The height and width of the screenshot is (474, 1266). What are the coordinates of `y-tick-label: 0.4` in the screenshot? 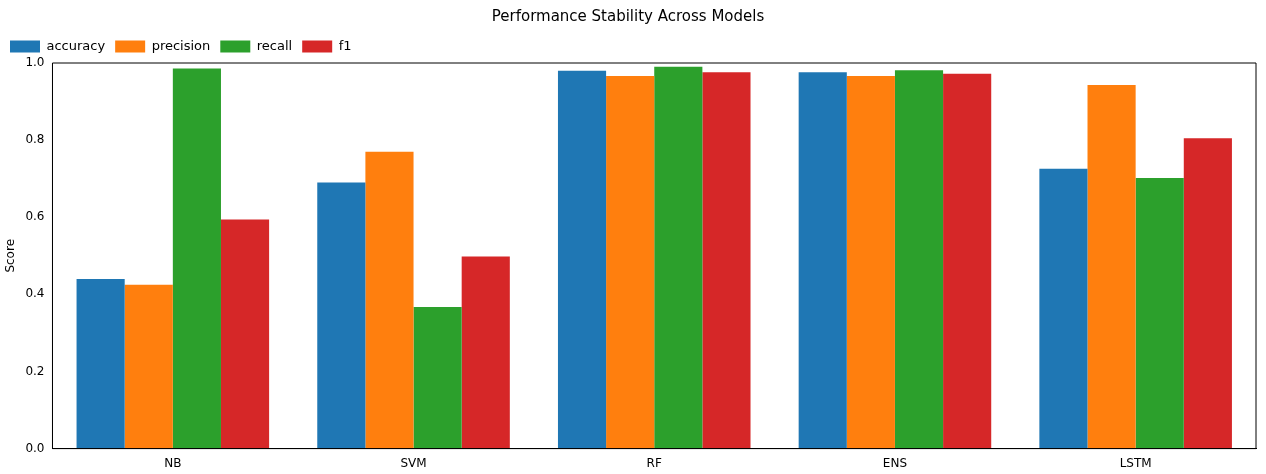 It's located at (35, 293).